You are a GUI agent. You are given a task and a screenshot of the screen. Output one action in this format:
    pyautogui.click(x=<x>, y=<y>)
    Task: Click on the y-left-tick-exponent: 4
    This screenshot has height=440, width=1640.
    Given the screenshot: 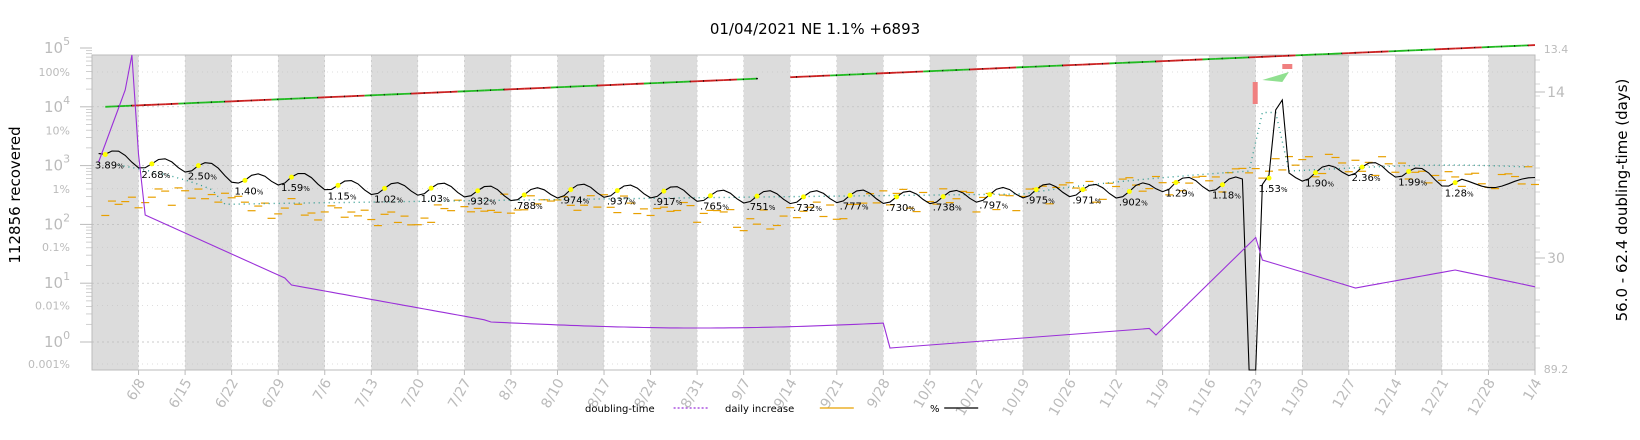 What is the action you would take?
    pyautogui.click(x=66, y=100)
    